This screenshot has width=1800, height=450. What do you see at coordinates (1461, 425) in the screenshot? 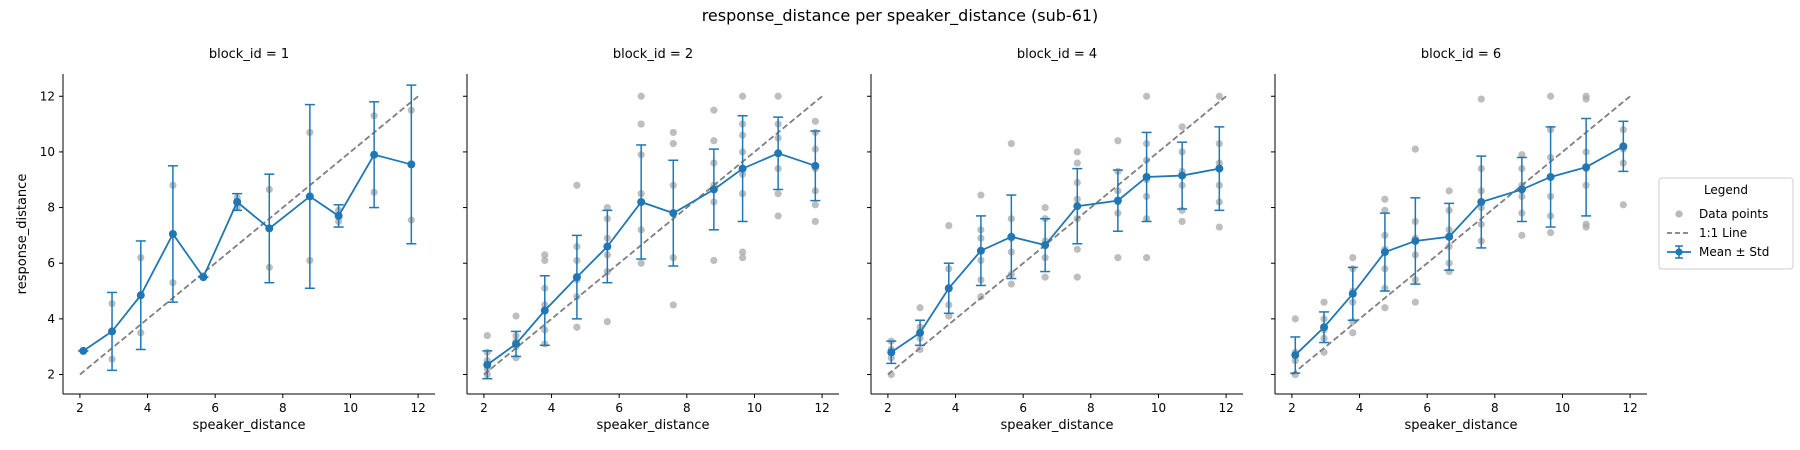
I see `x-axis-label: speaker_distance` at bounding box center [1461, 425].